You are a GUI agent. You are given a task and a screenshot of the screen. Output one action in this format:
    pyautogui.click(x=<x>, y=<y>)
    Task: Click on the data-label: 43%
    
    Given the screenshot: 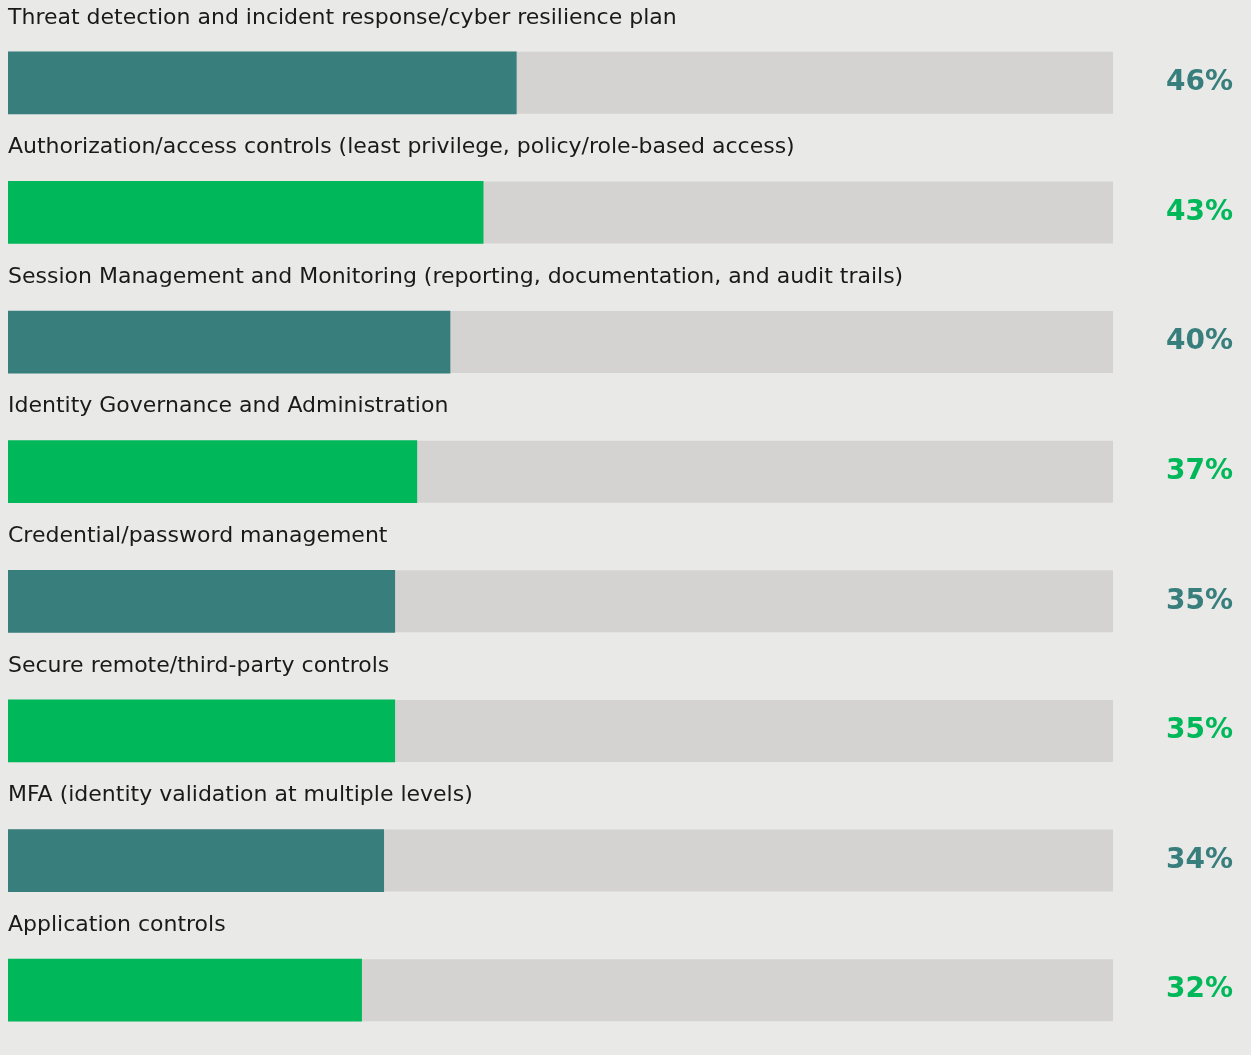 What is the action you would take?
    pyautogui.click(x=1199, y=210)
    